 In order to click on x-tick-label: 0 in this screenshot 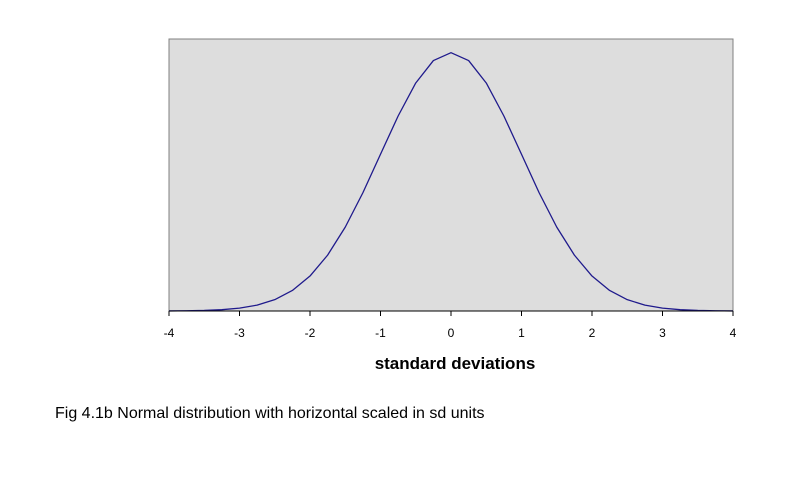, I will do `click(451, 333)`.